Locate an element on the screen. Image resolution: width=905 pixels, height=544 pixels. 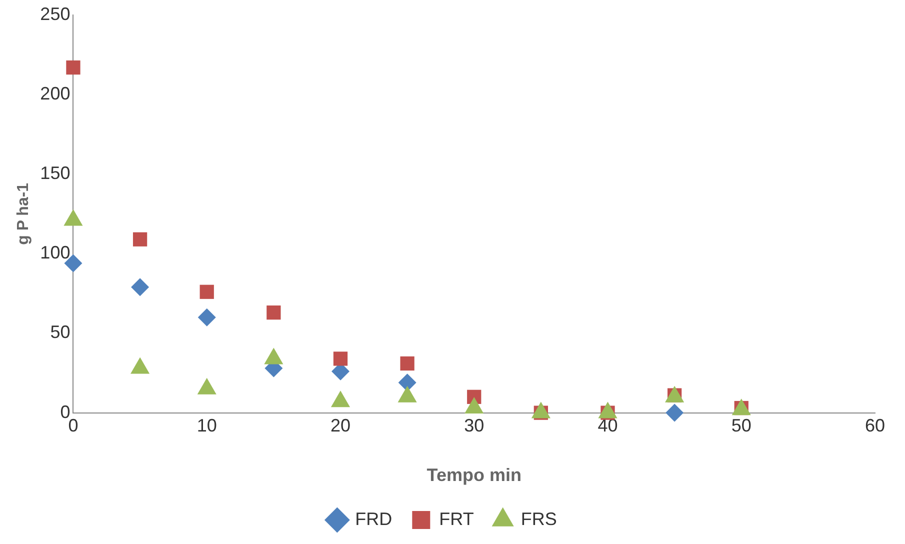
y-tick-label: 200 is located at coordinates (55, 94).